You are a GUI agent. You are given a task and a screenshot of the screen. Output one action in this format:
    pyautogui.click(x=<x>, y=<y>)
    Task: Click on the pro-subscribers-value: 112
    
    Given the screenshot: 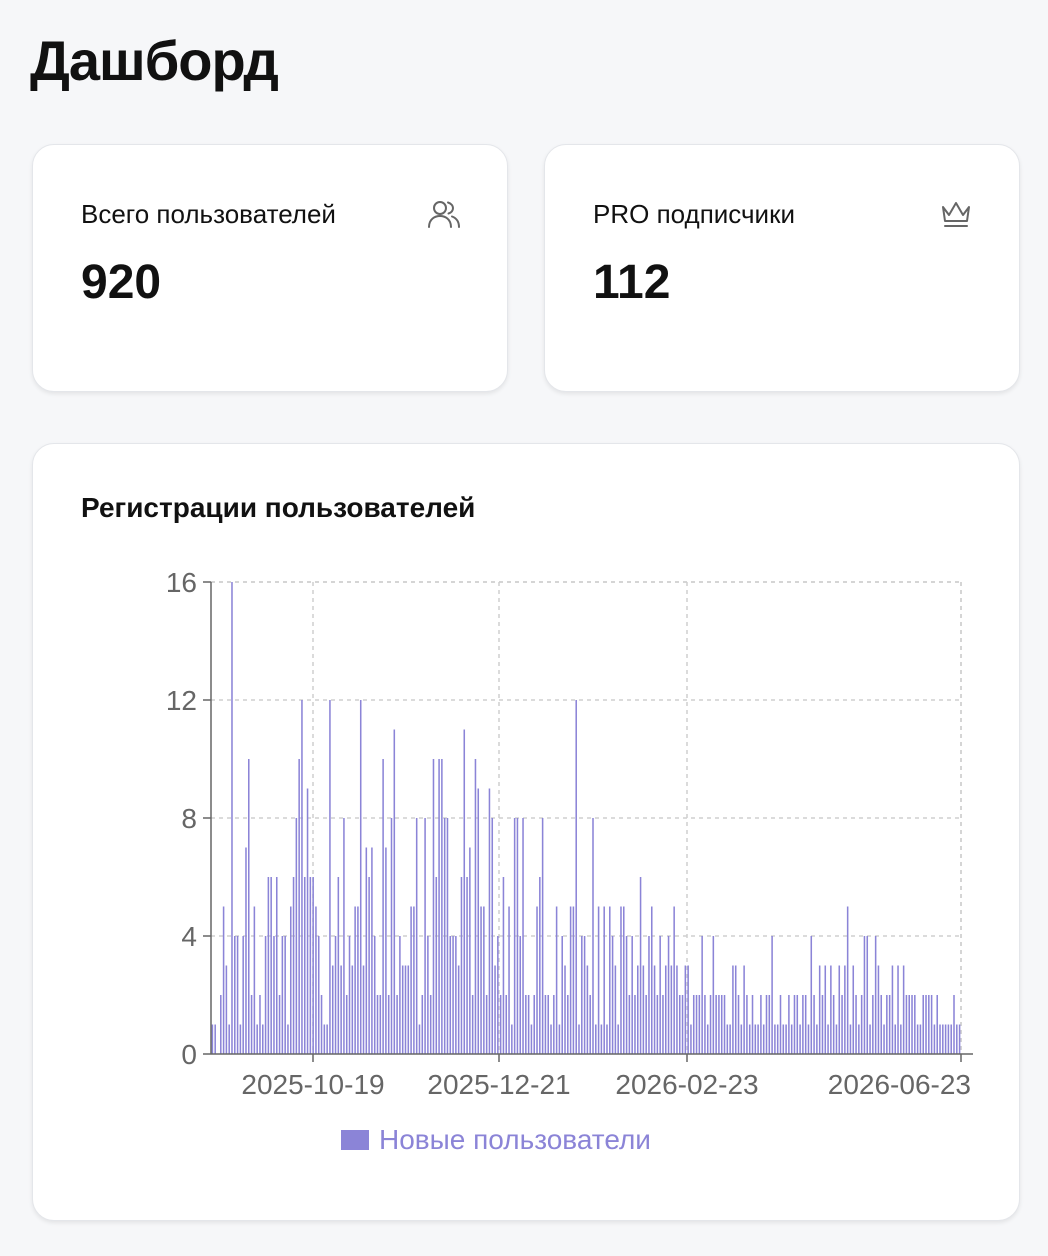 What is the action you would take?
    pyautogui.click(x=632, y=282)
    